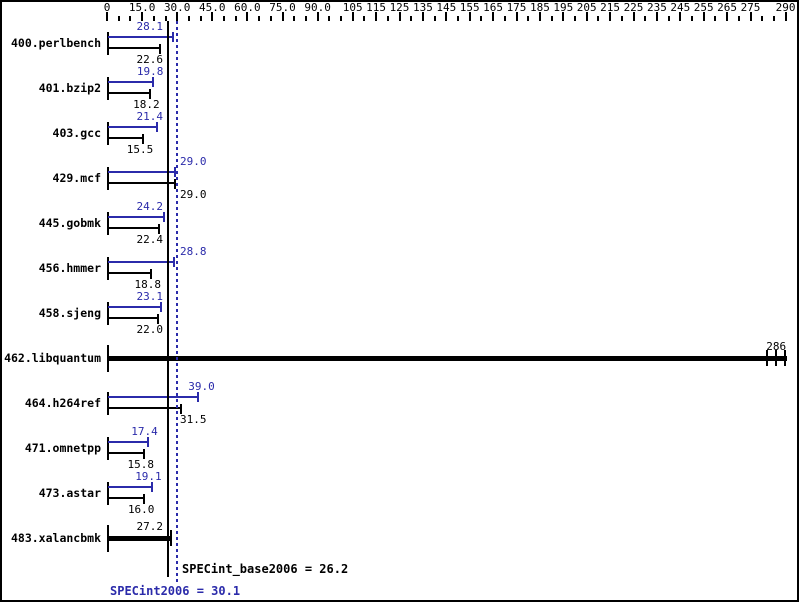 The width and height of the screenshot is (799, 606). Describe the element at coordinates (150, 329) in the screenshot. I see `base-value-label: 22.0` at that location.